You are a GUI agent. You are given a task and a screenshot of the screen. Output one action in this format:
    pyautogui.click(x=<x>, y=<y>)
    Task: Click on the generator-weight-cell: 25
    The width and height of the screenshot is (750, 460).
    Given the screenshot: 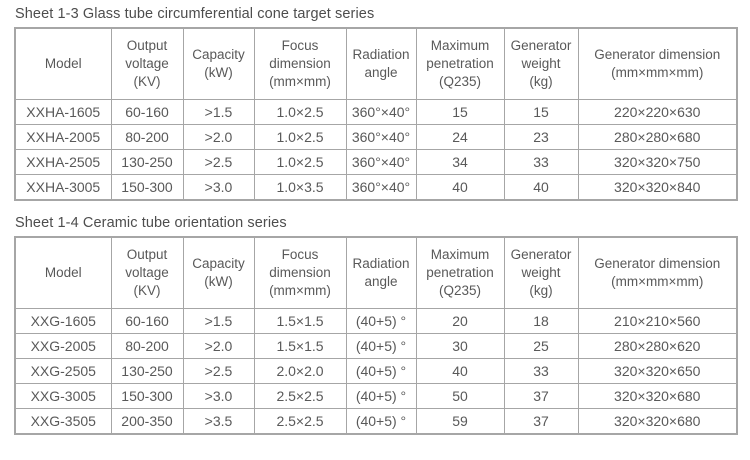 What is the action you would take?
    pyautogui.click(x=541, y=346)
    